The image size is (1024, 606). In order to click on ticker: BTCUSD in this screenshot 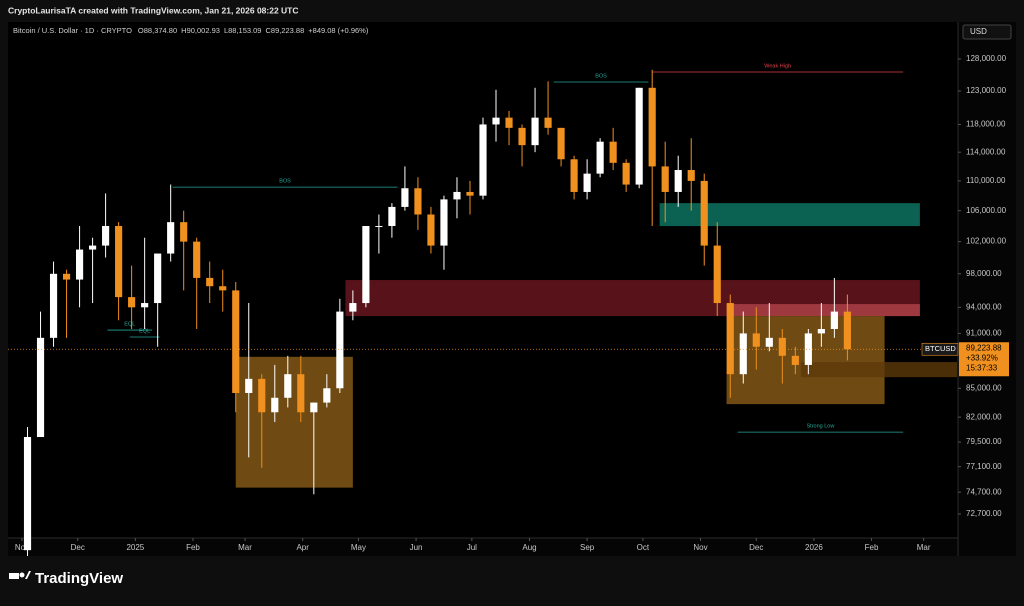, I will do `click(940, 348)`.